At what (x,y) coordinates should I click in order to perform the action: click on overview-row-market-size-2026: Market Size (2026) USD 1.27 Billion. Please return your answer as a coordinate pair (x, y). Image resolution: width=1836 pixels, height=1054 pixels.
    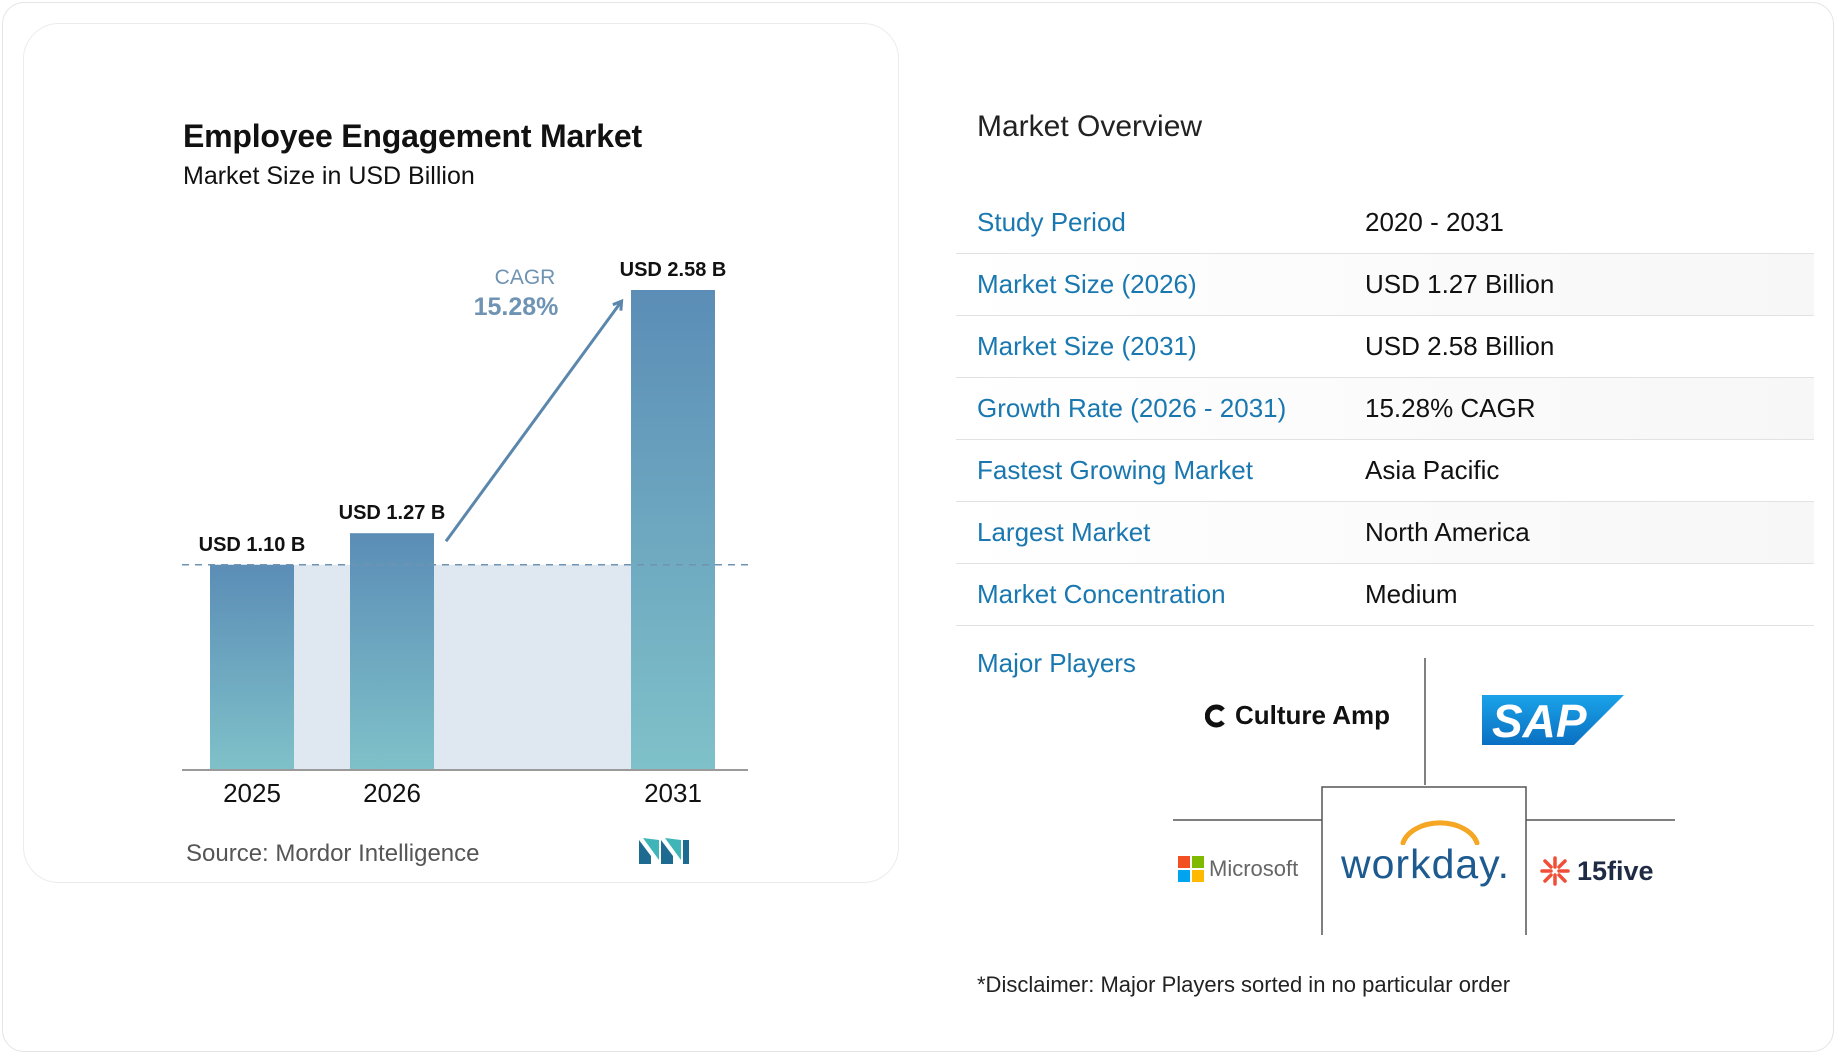
    Looking at the image, I should click on (1385, 285).